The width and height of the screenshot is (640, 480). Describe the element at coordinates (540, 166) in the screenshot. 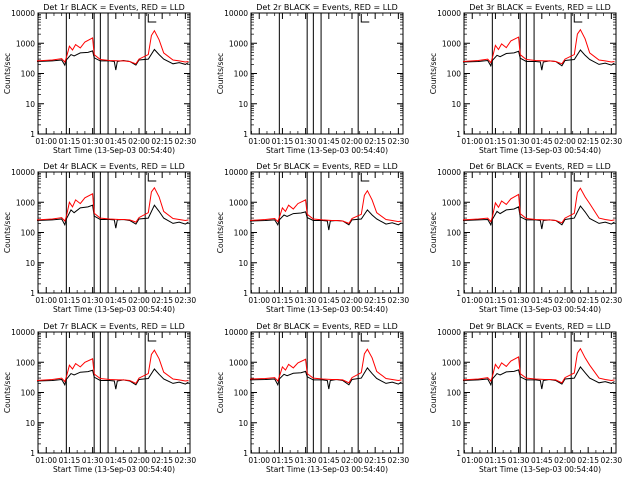

I see `panel-title: Det 6r BLACK = Events, RED = LLD` at that location.